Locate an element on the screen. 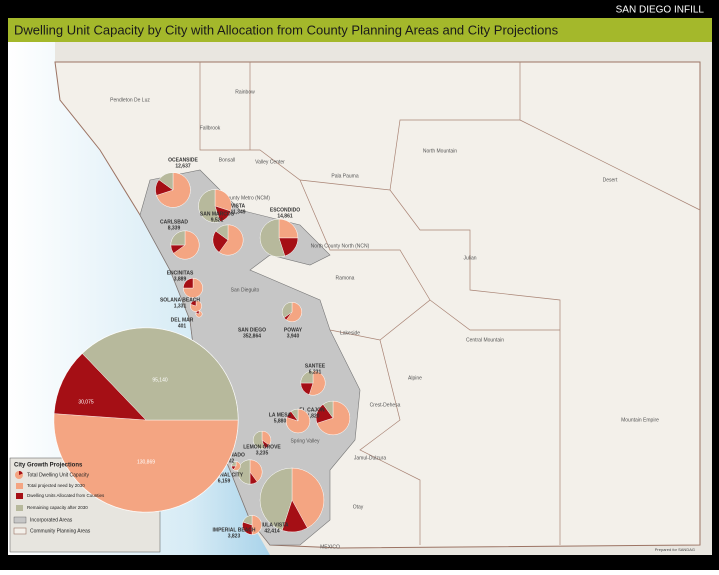  planning-area-label: Pala Pauma is located at coordinates (344, 176).